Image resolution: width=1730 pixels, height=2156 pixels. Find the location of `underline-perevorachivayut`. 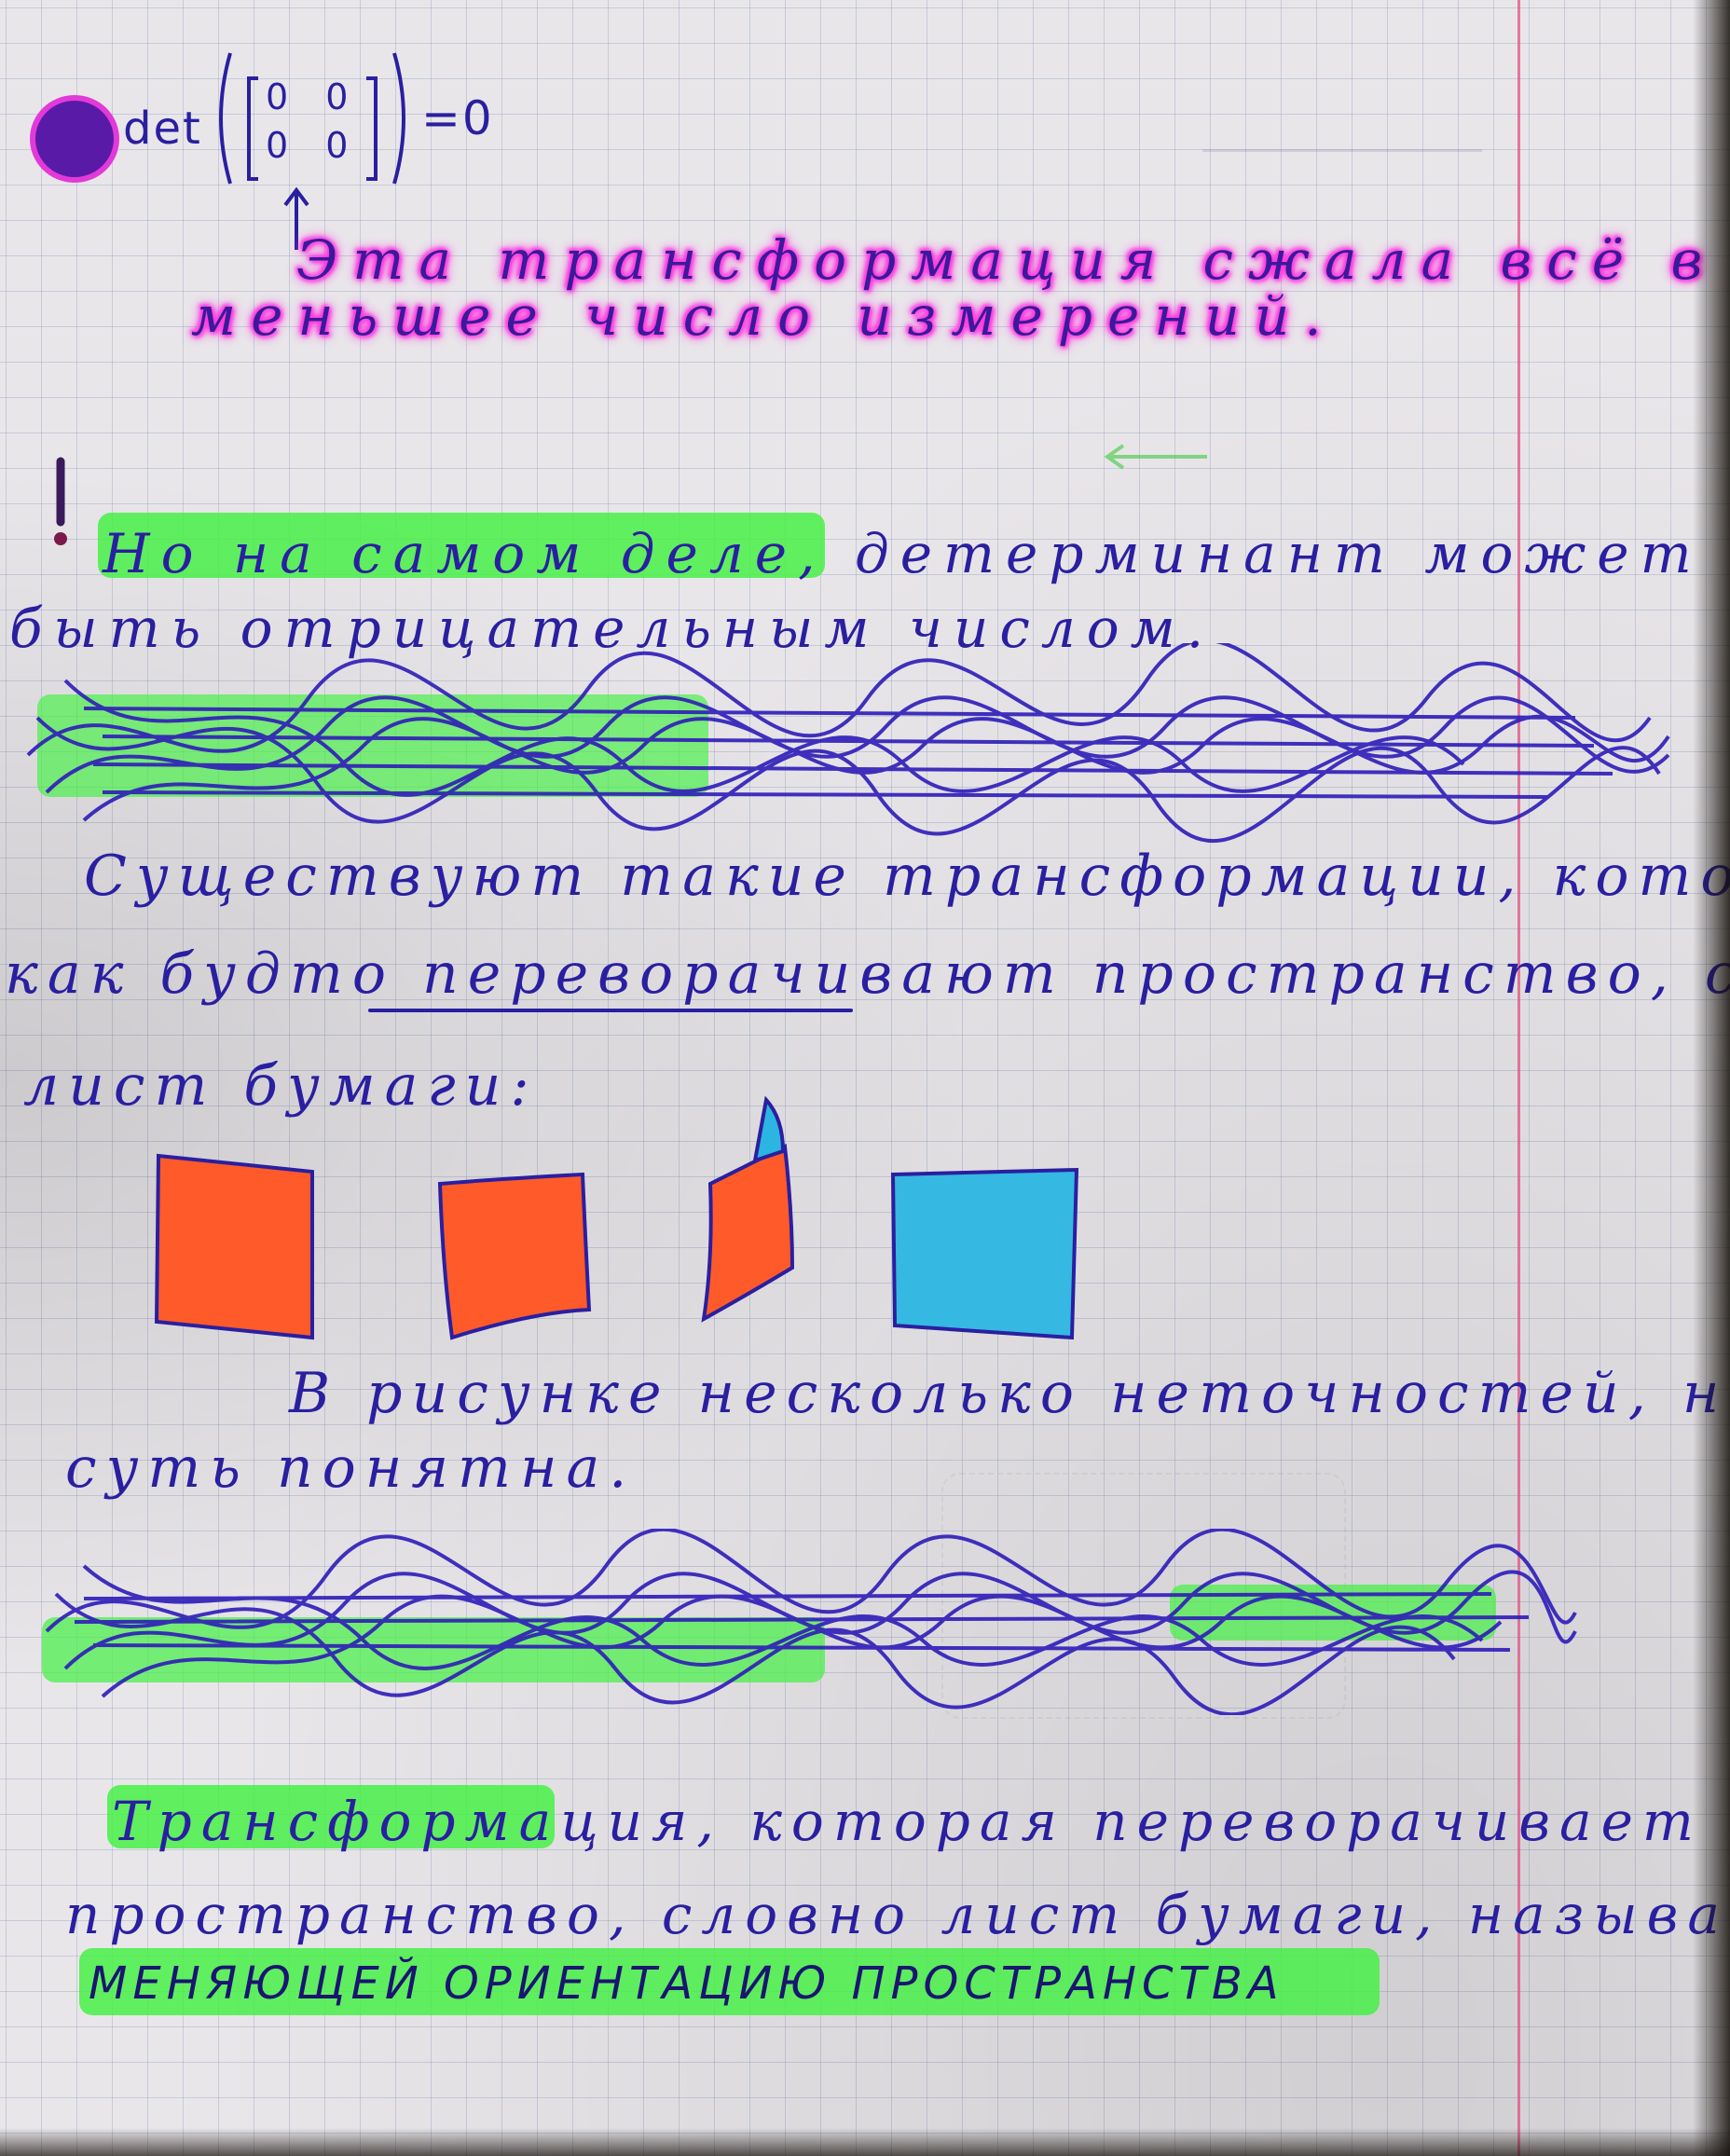

underline-perevorachivayut is located at coordinates (610, 1011).